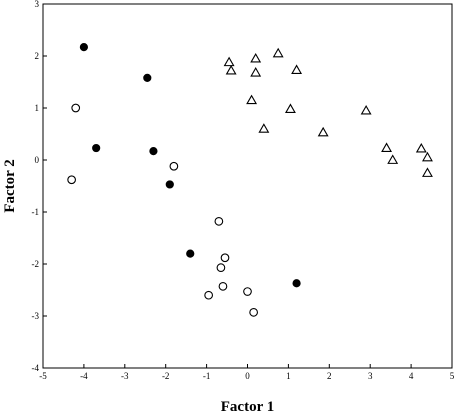 The image size is (474, 417). What do you see at coordinates (411, 376) in the screenshot?
I see `x-tick-label: 4` at bounding box center [411, 376].